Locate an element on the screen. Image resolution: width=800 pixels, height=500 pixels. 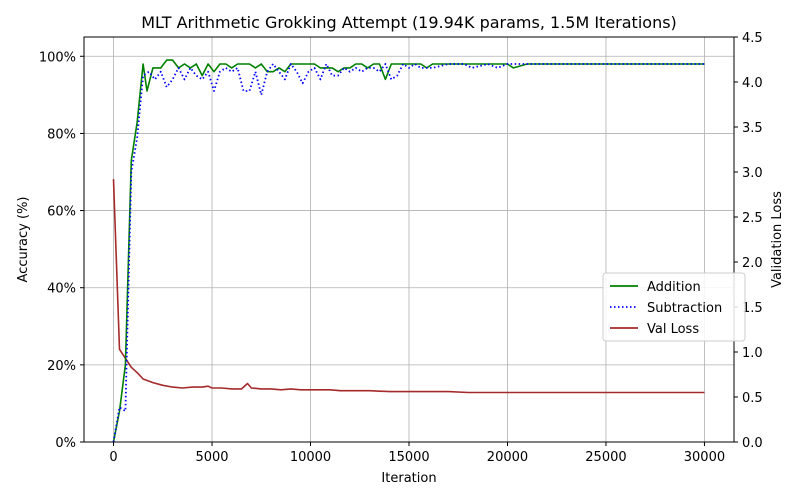
y2-axis-title: Validation Loss is located at coordinates (777, 239).